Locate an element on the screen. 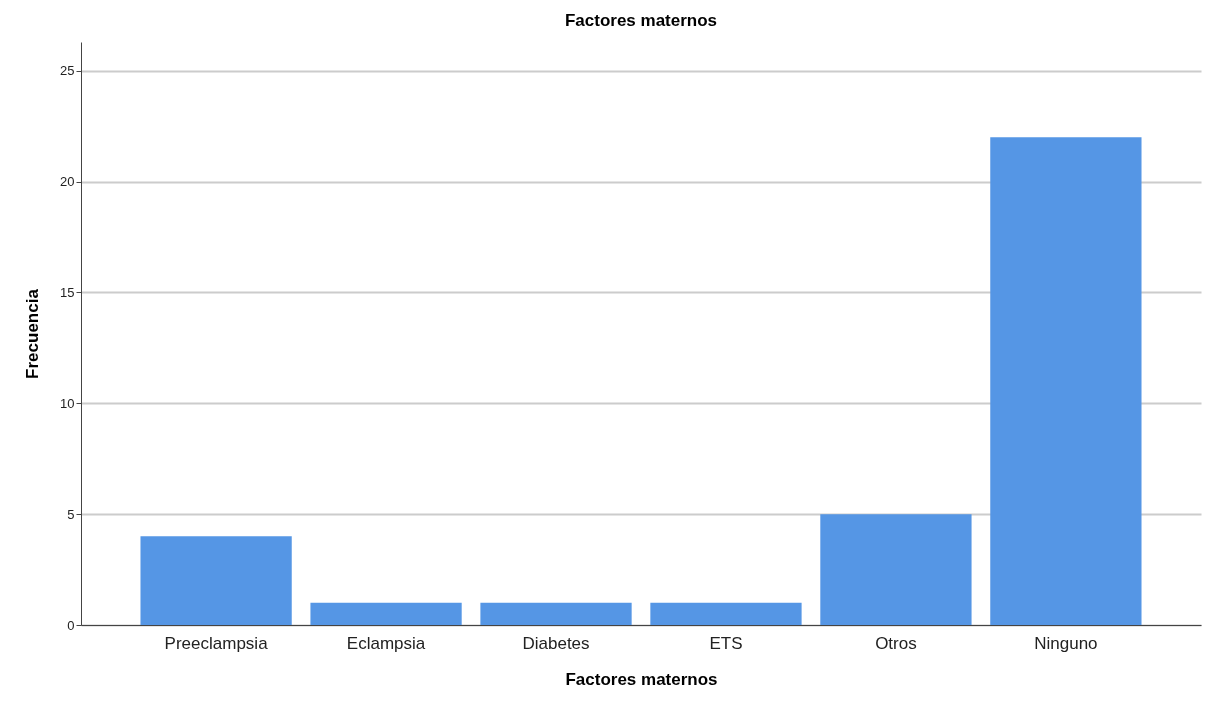 The height and width of the screenshot is (708, 1217). x-tick-label: Ninguno is located at coordinates (1066, 643).